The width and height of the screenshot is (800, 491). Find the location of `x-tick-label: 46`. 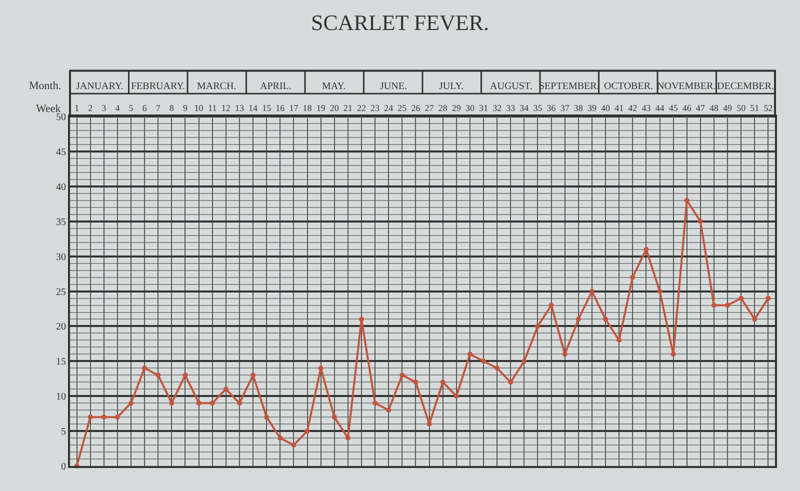

x-tick-label: 46 is located at coordinates (687, 107).